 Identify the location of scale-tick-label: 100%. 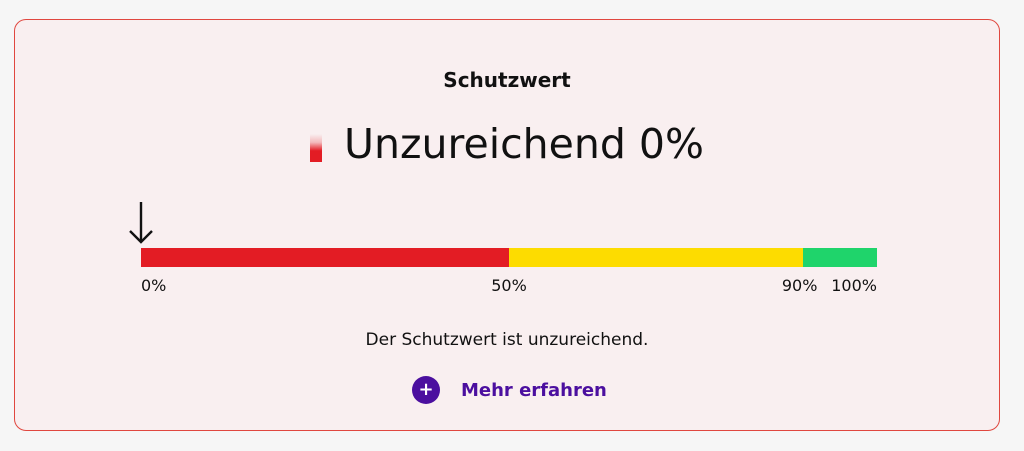
(854, 285).